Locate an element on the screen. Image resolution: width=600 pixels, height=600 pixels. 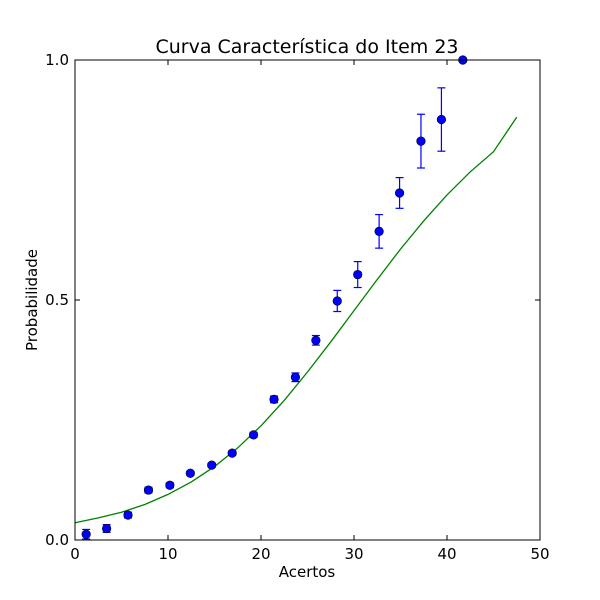
x-tick-label: 30 is located at coordinates (353, 554).